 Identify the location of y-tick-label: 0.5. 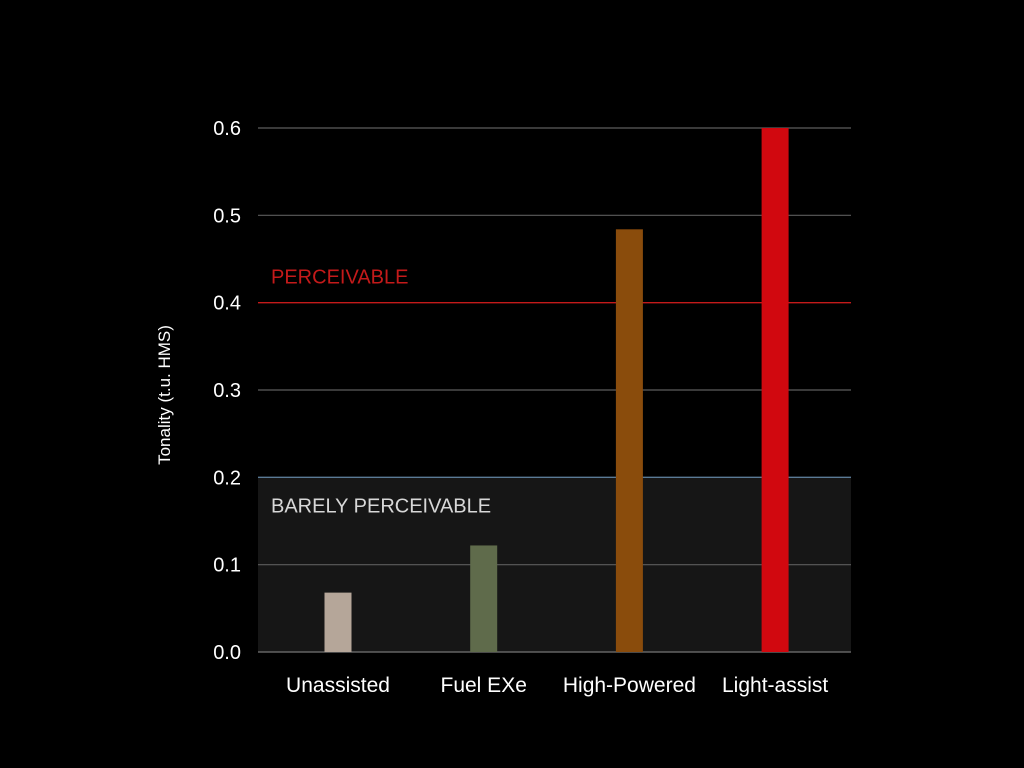
(227, 216).